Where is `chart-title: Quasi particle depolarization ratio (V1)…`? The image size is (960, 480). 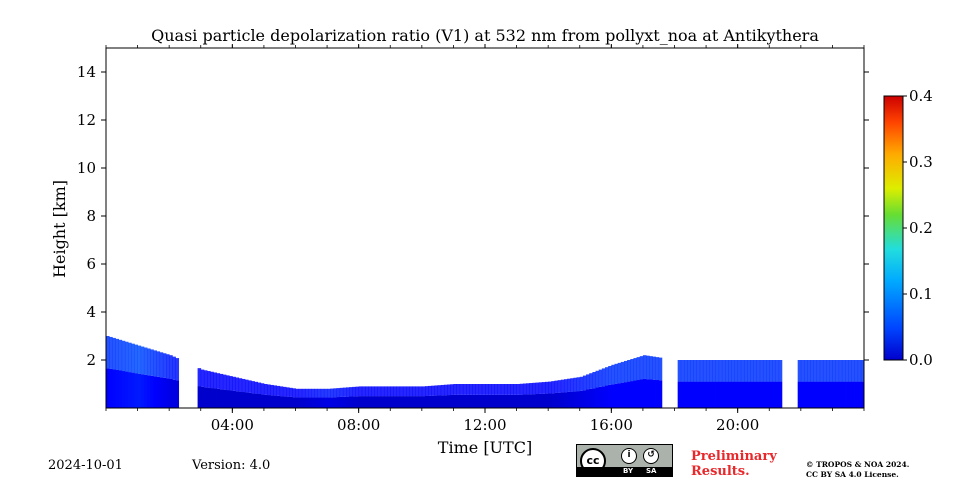 chart-title: Quasi particle depolarization ratio (V1)… is located at coordinates (485, 35).